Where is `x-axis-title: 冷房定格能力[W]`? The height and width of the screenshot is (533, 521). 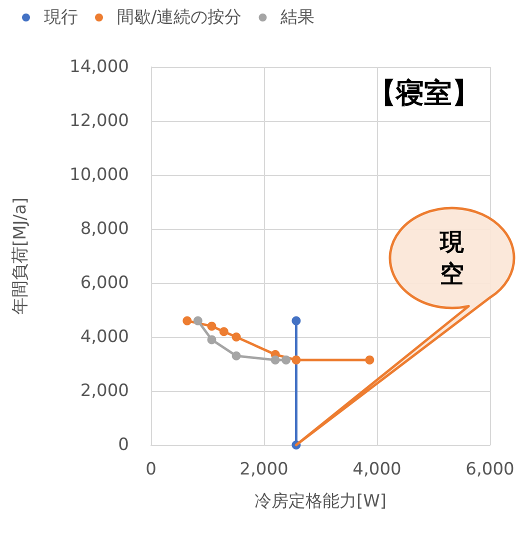 x-axis-title: 冷房定格能力[W] is located at coordinates (320, 502).